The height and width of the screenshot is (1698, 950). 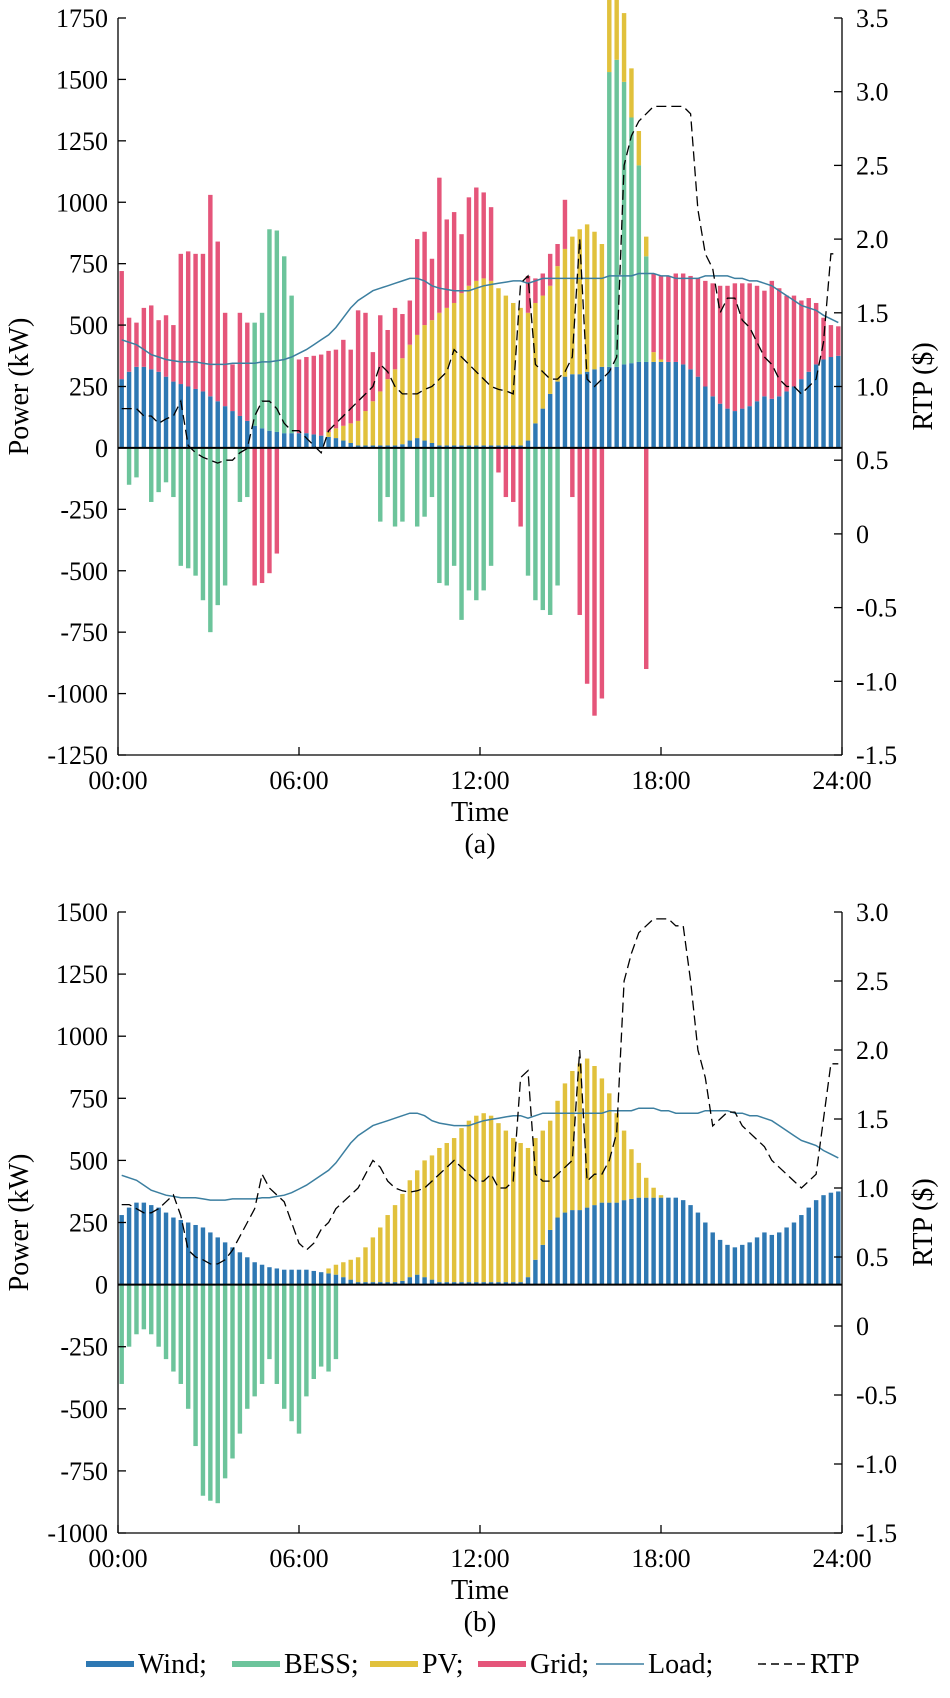 I want to click on x-tick-label: 00:00, so click(x=117, y=1558).